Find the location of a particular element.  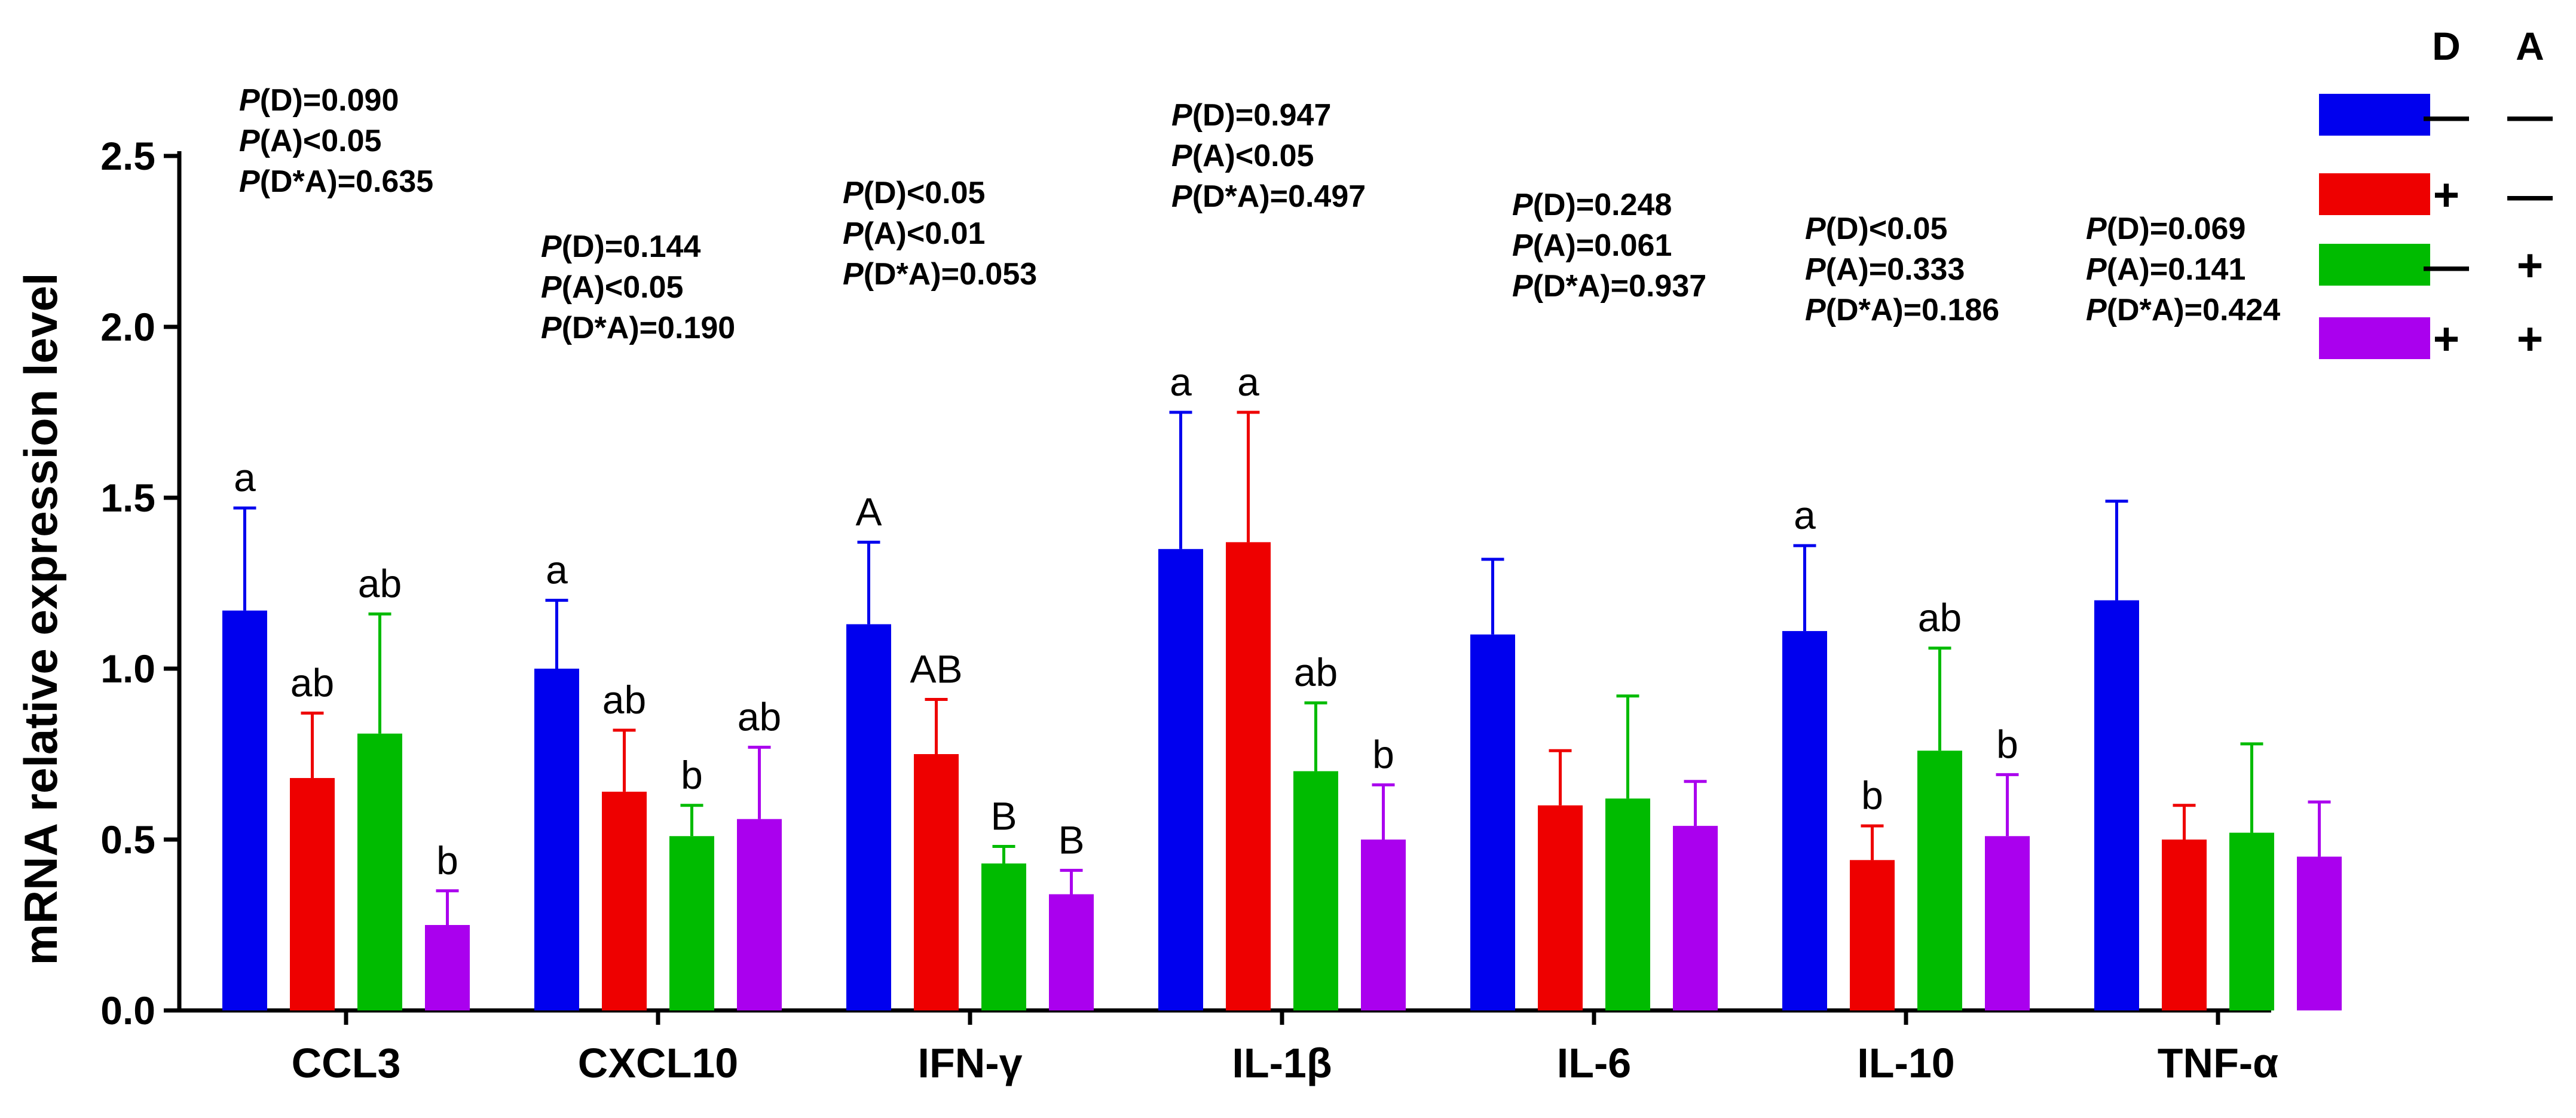

p-value-text: P(D*A)=0.937 is located at coordinates (1609, 286).